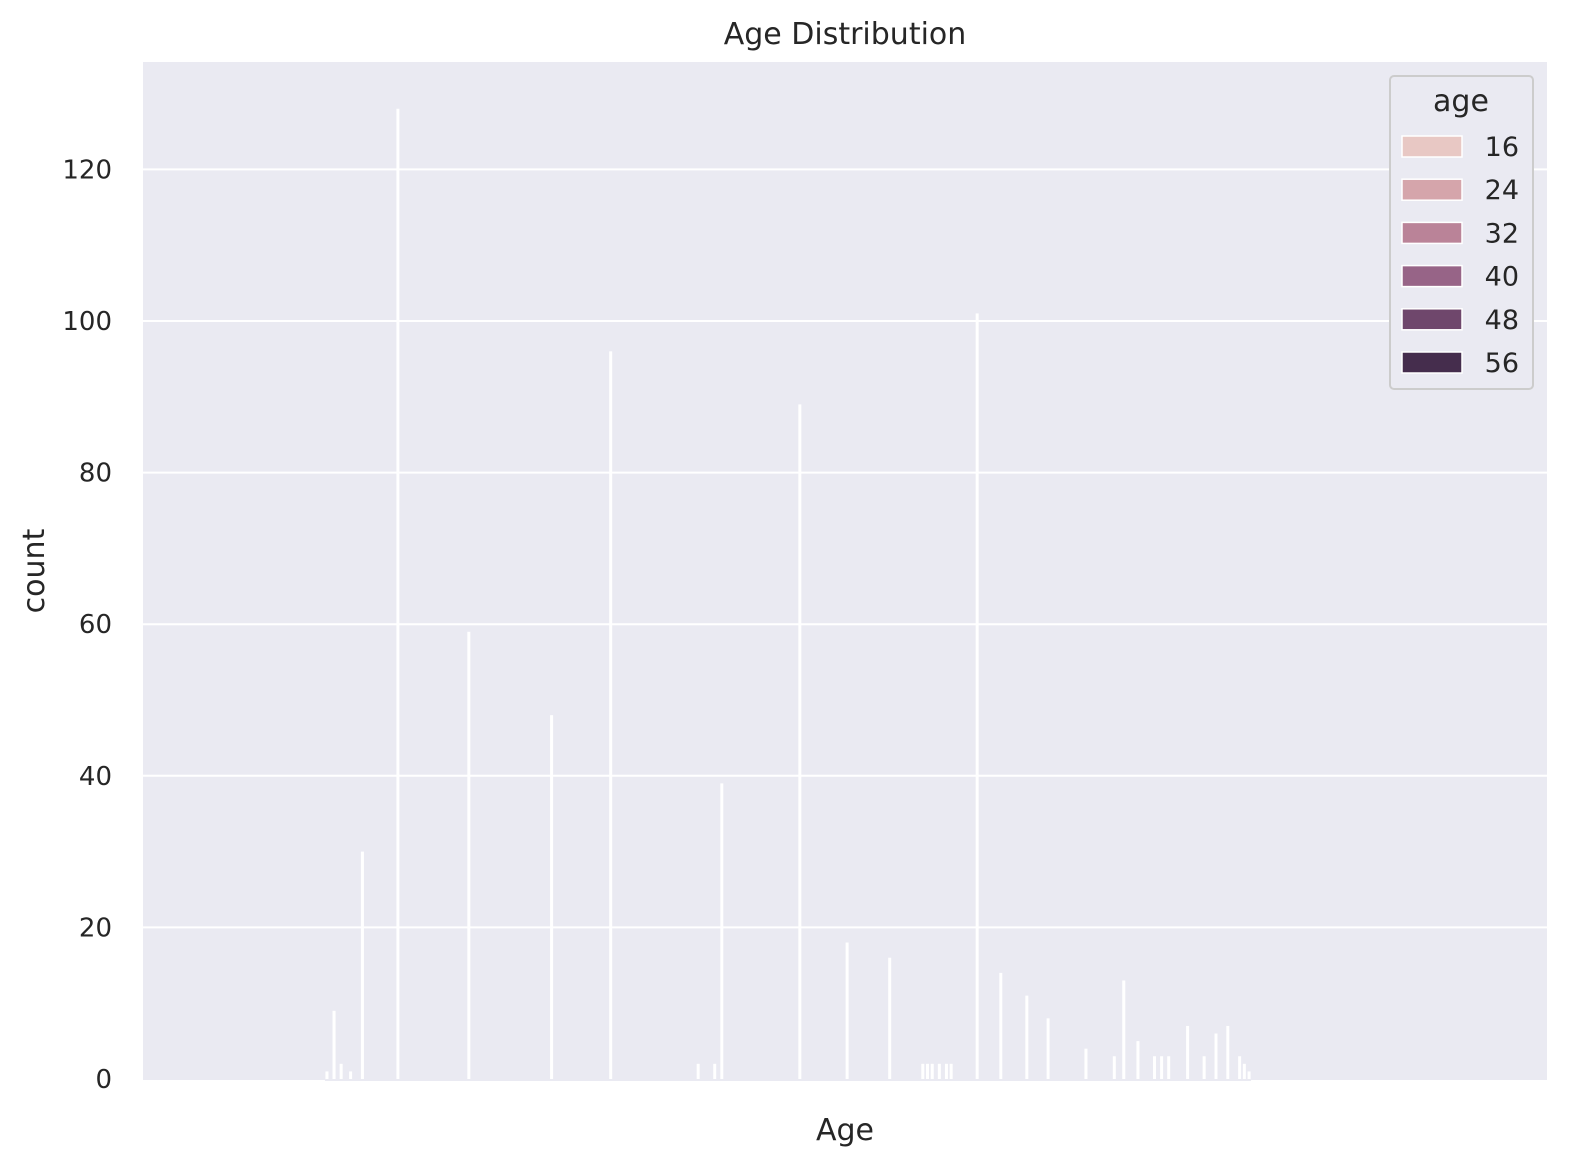  I want to click on legend-label: 40, so click(1502, 277).